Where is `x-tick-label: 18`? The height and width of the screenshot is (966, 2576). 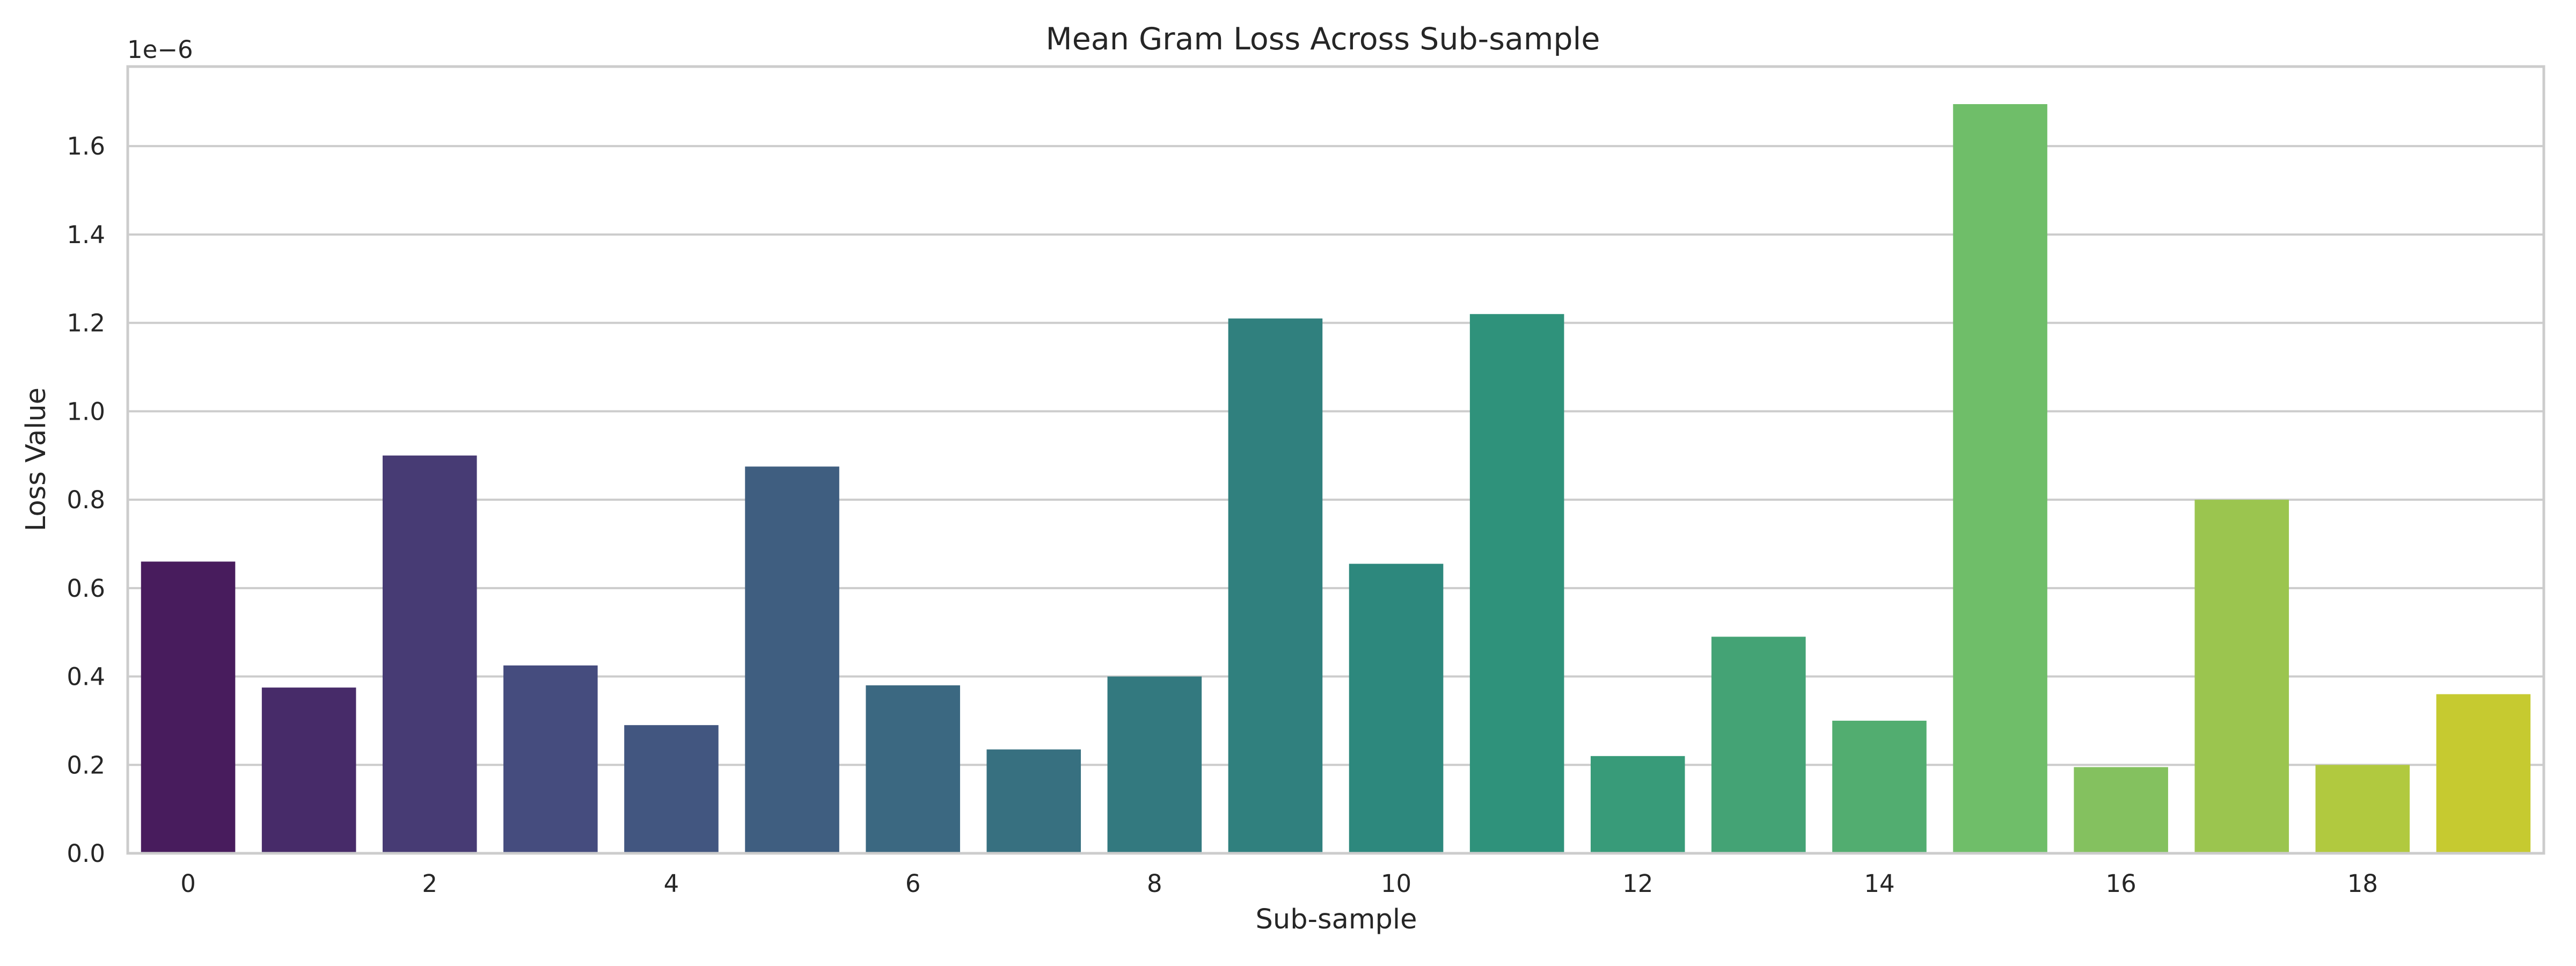 x-tick-label: 18 is located at coordinates (2362, 883).